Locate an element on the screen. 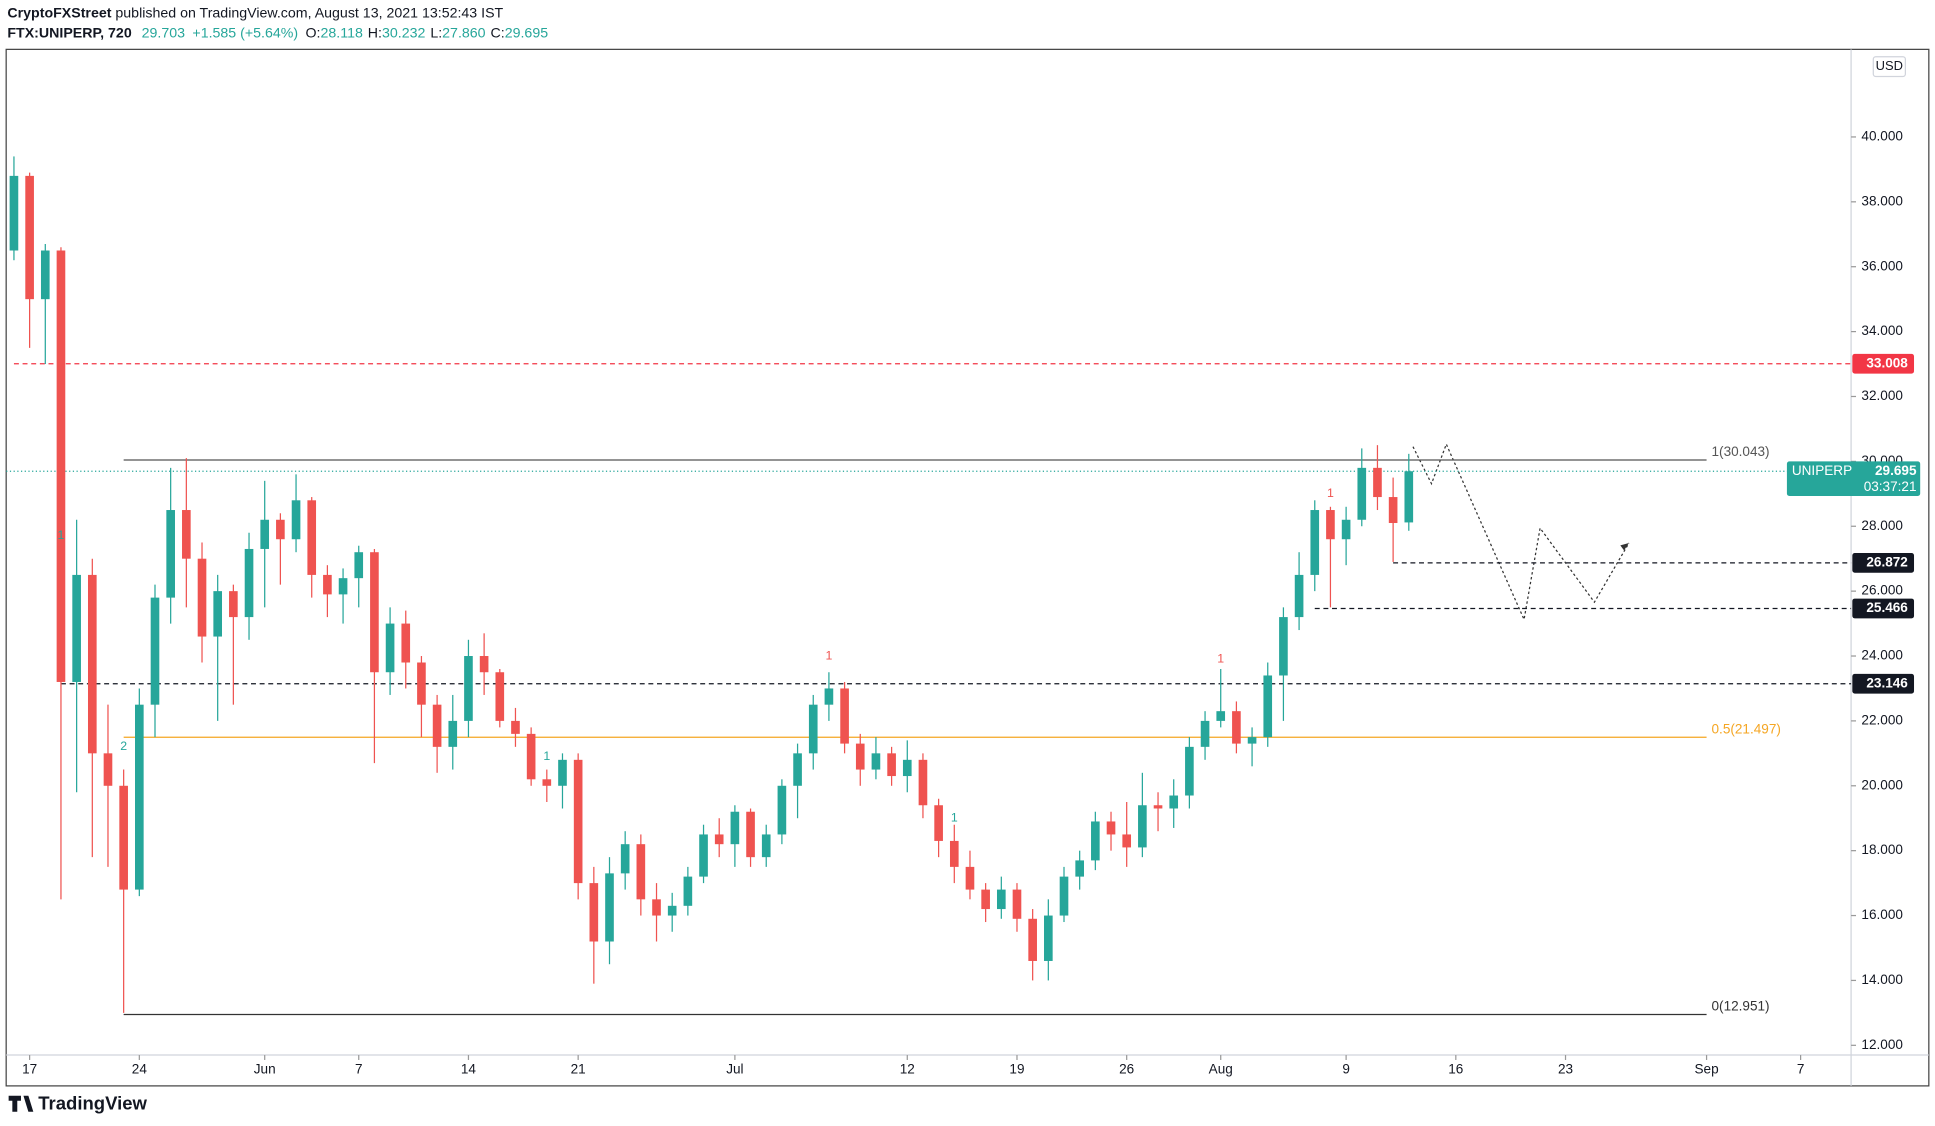 This screenshot has width=1935, height=1126. last-price-value: 29.695 is located at coordinates (1896, 470).